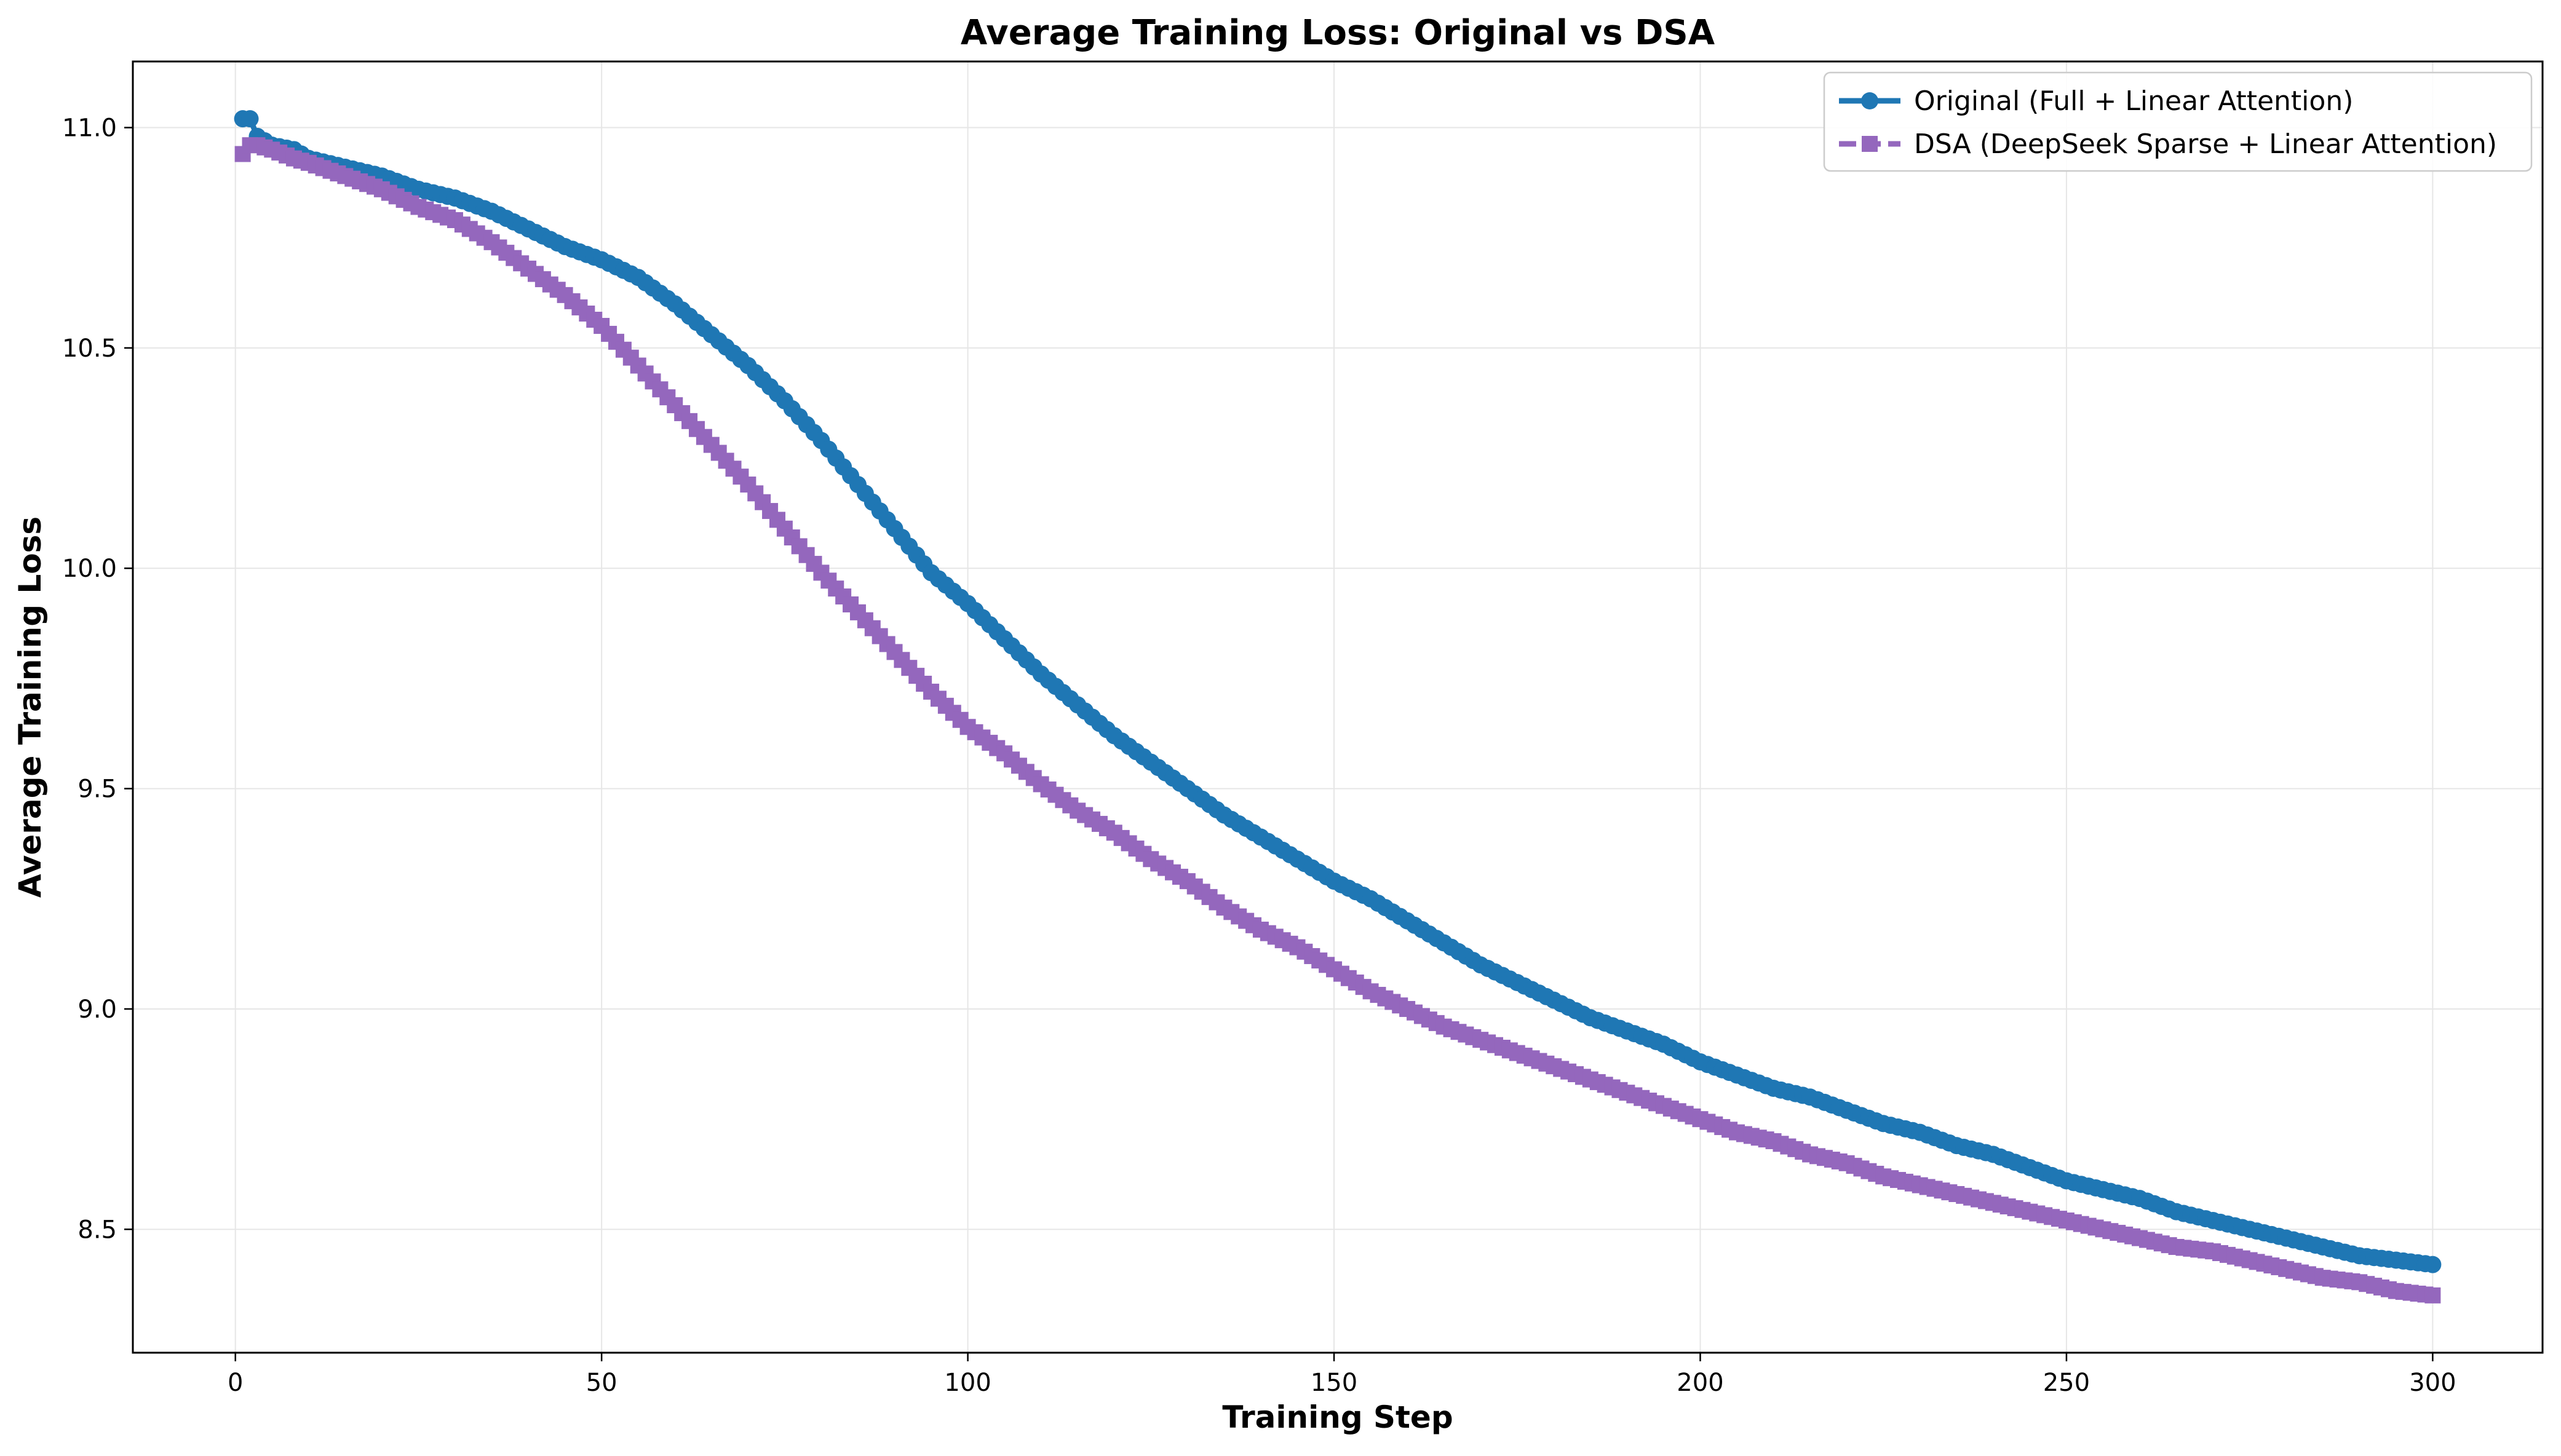 The image size is (2561, 1456). Describe the element at coordinates (2067, 1383) in the screenshot. I see `x-tick-label: 250` at that location.